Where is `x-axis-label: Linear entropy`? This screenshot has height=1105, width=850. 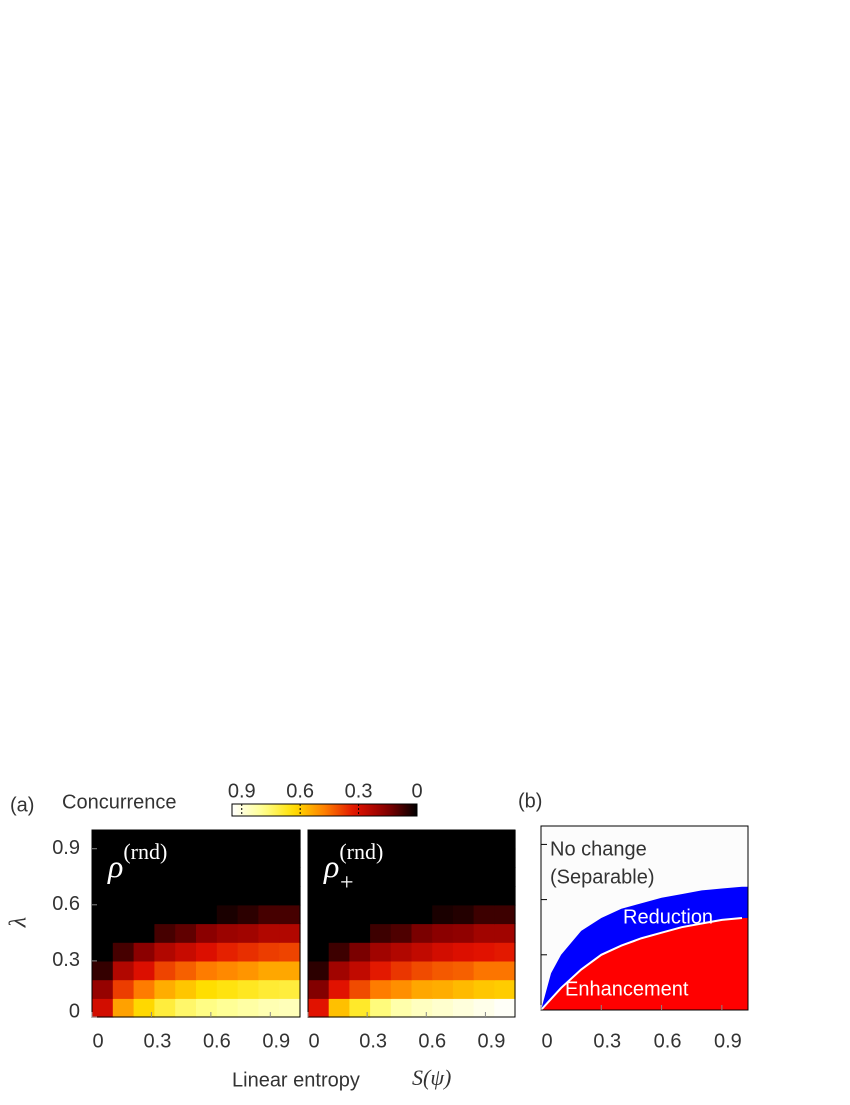
x-axis-label: Linear entropy is located at coordinates (296, 1080).